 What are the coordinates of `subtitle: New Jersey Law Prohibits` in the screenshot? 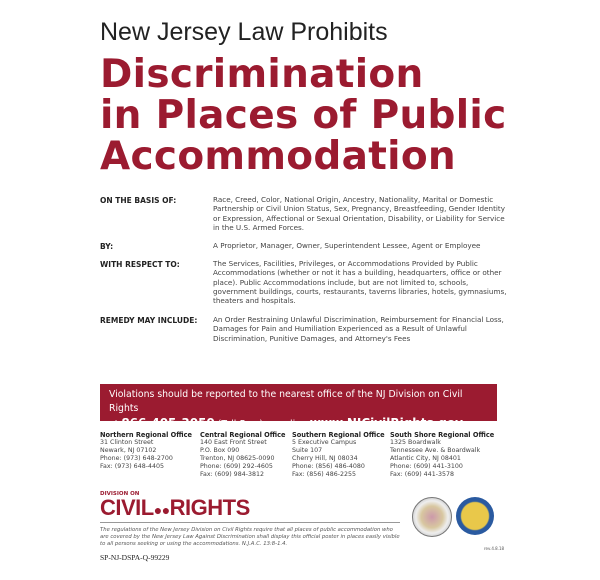 It's located at (244, 32).